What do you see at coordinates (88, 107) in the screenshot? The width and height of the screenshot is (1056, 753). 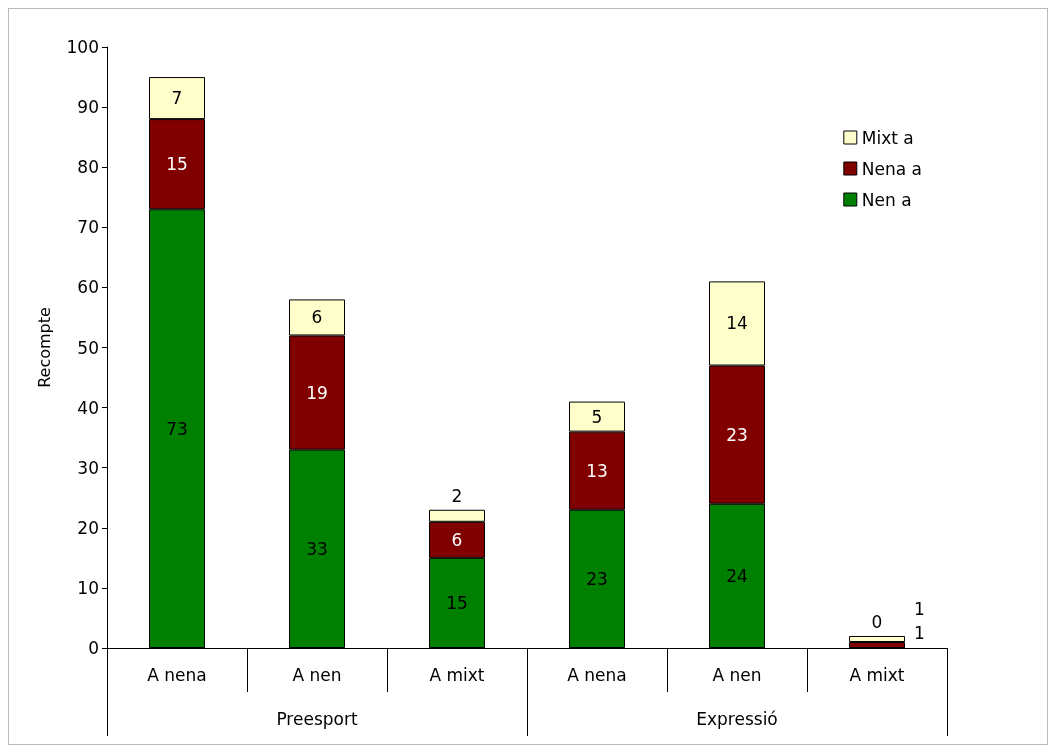 I see `y-tick-label: 90` at bounding box center [88, 107].